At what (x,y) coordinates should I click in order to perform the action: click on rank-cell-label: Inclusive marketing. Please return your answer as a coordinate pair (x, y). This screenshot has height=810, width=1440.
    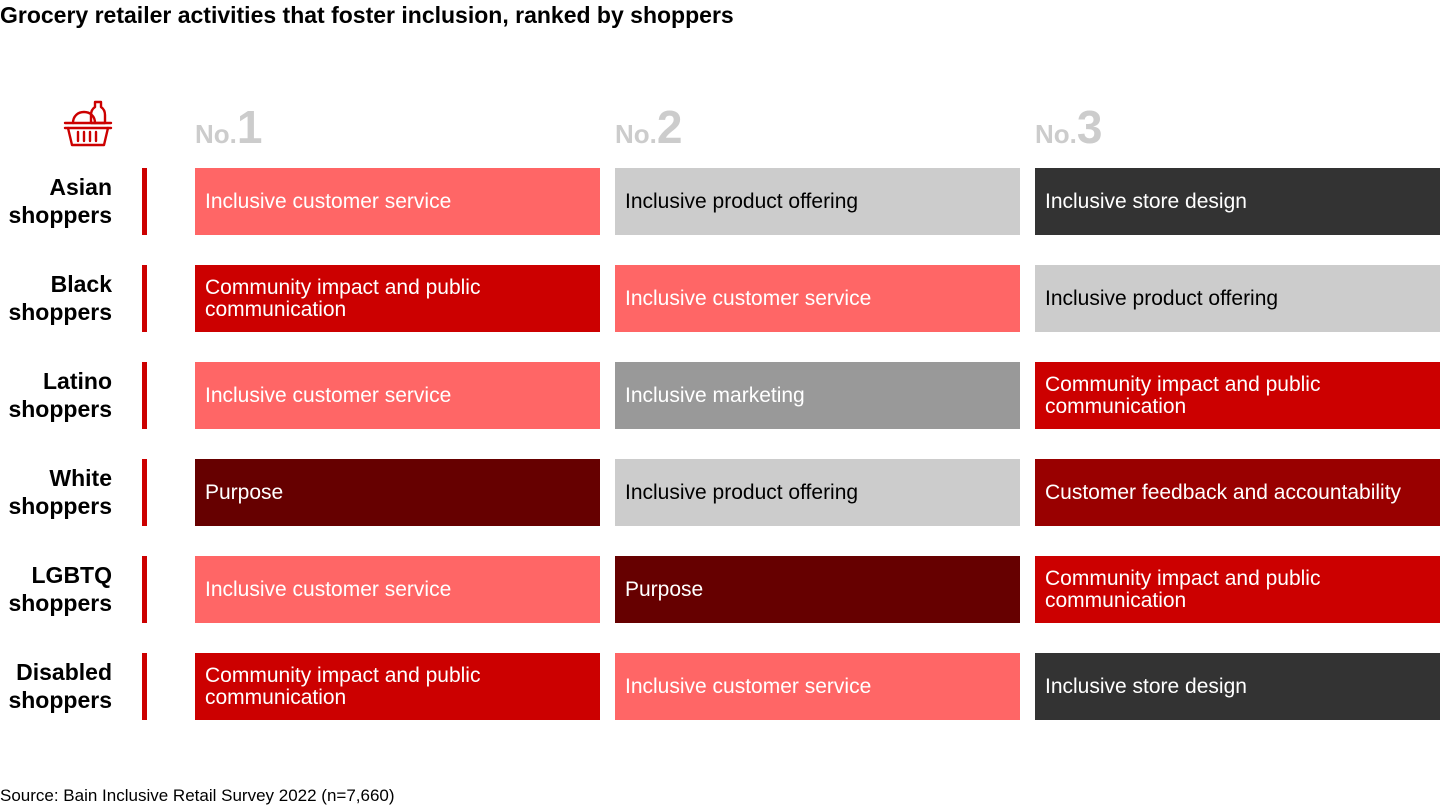
    Looking at the image, I should click on (715, 395).